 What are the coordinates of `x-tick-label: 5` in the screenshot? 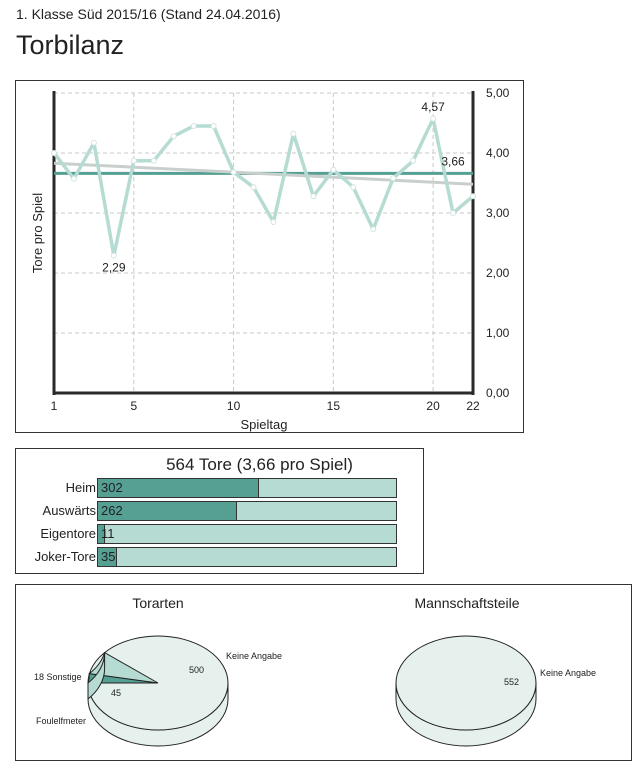 It's located at (133, 406).